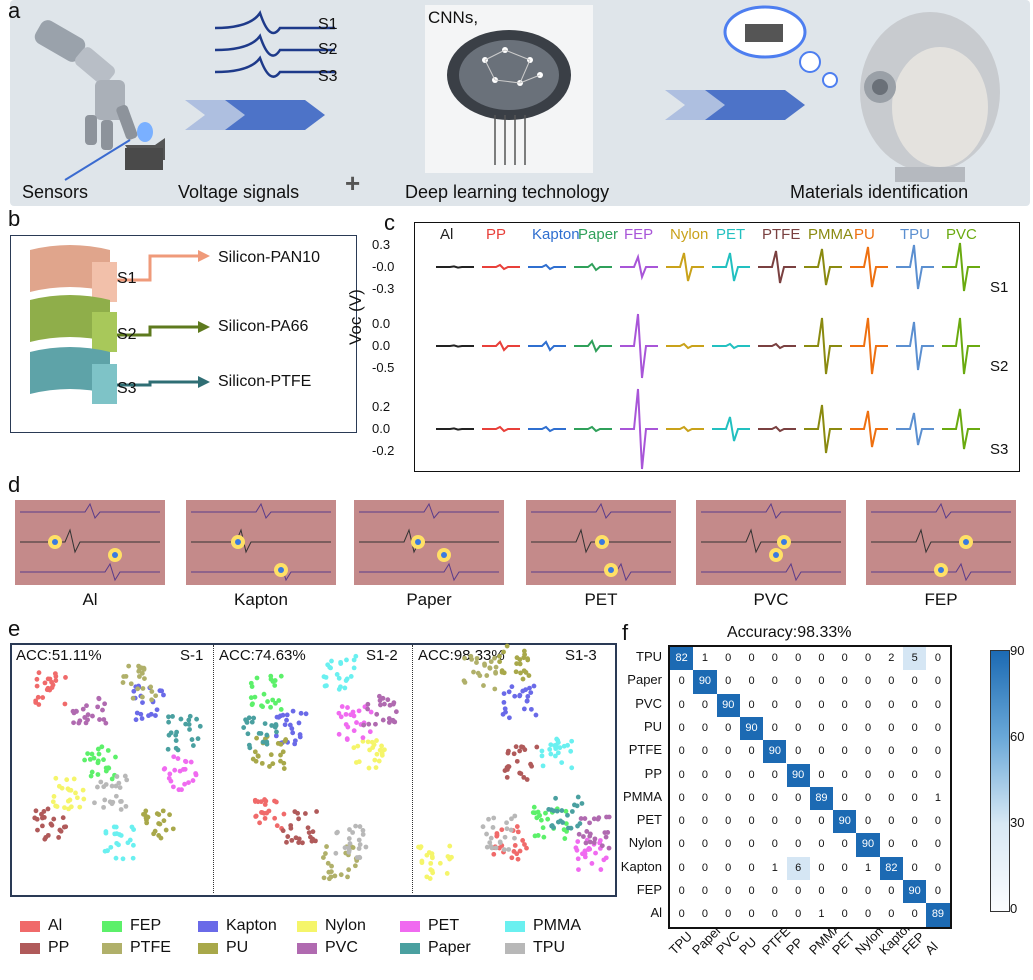 The width and height of the screenshot is (1033, 980). What do you see at coordinates (1017, 822) in the screenshot?
I see `colorbar-tick: 30` at bounding box center [1017, 822].